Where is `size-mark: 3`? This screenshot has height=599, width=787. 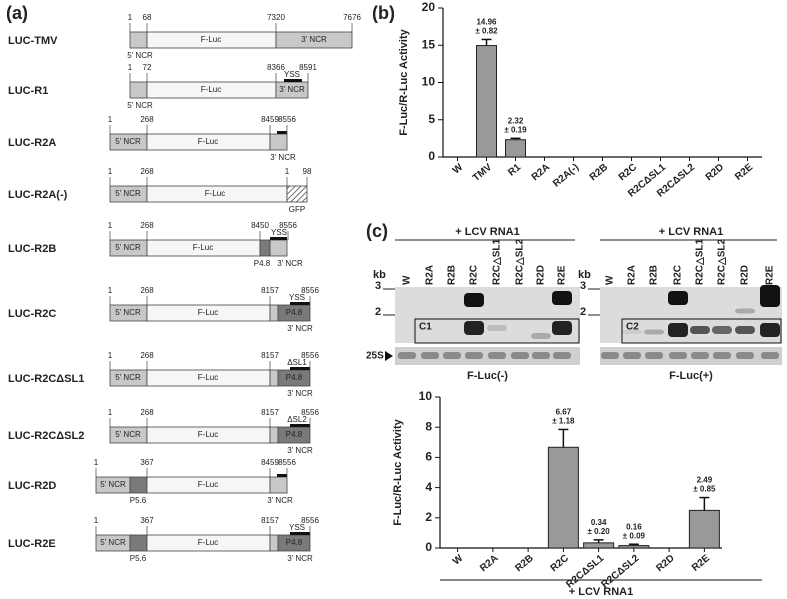 size-mark: 3 is located at coordinates (583, 286).